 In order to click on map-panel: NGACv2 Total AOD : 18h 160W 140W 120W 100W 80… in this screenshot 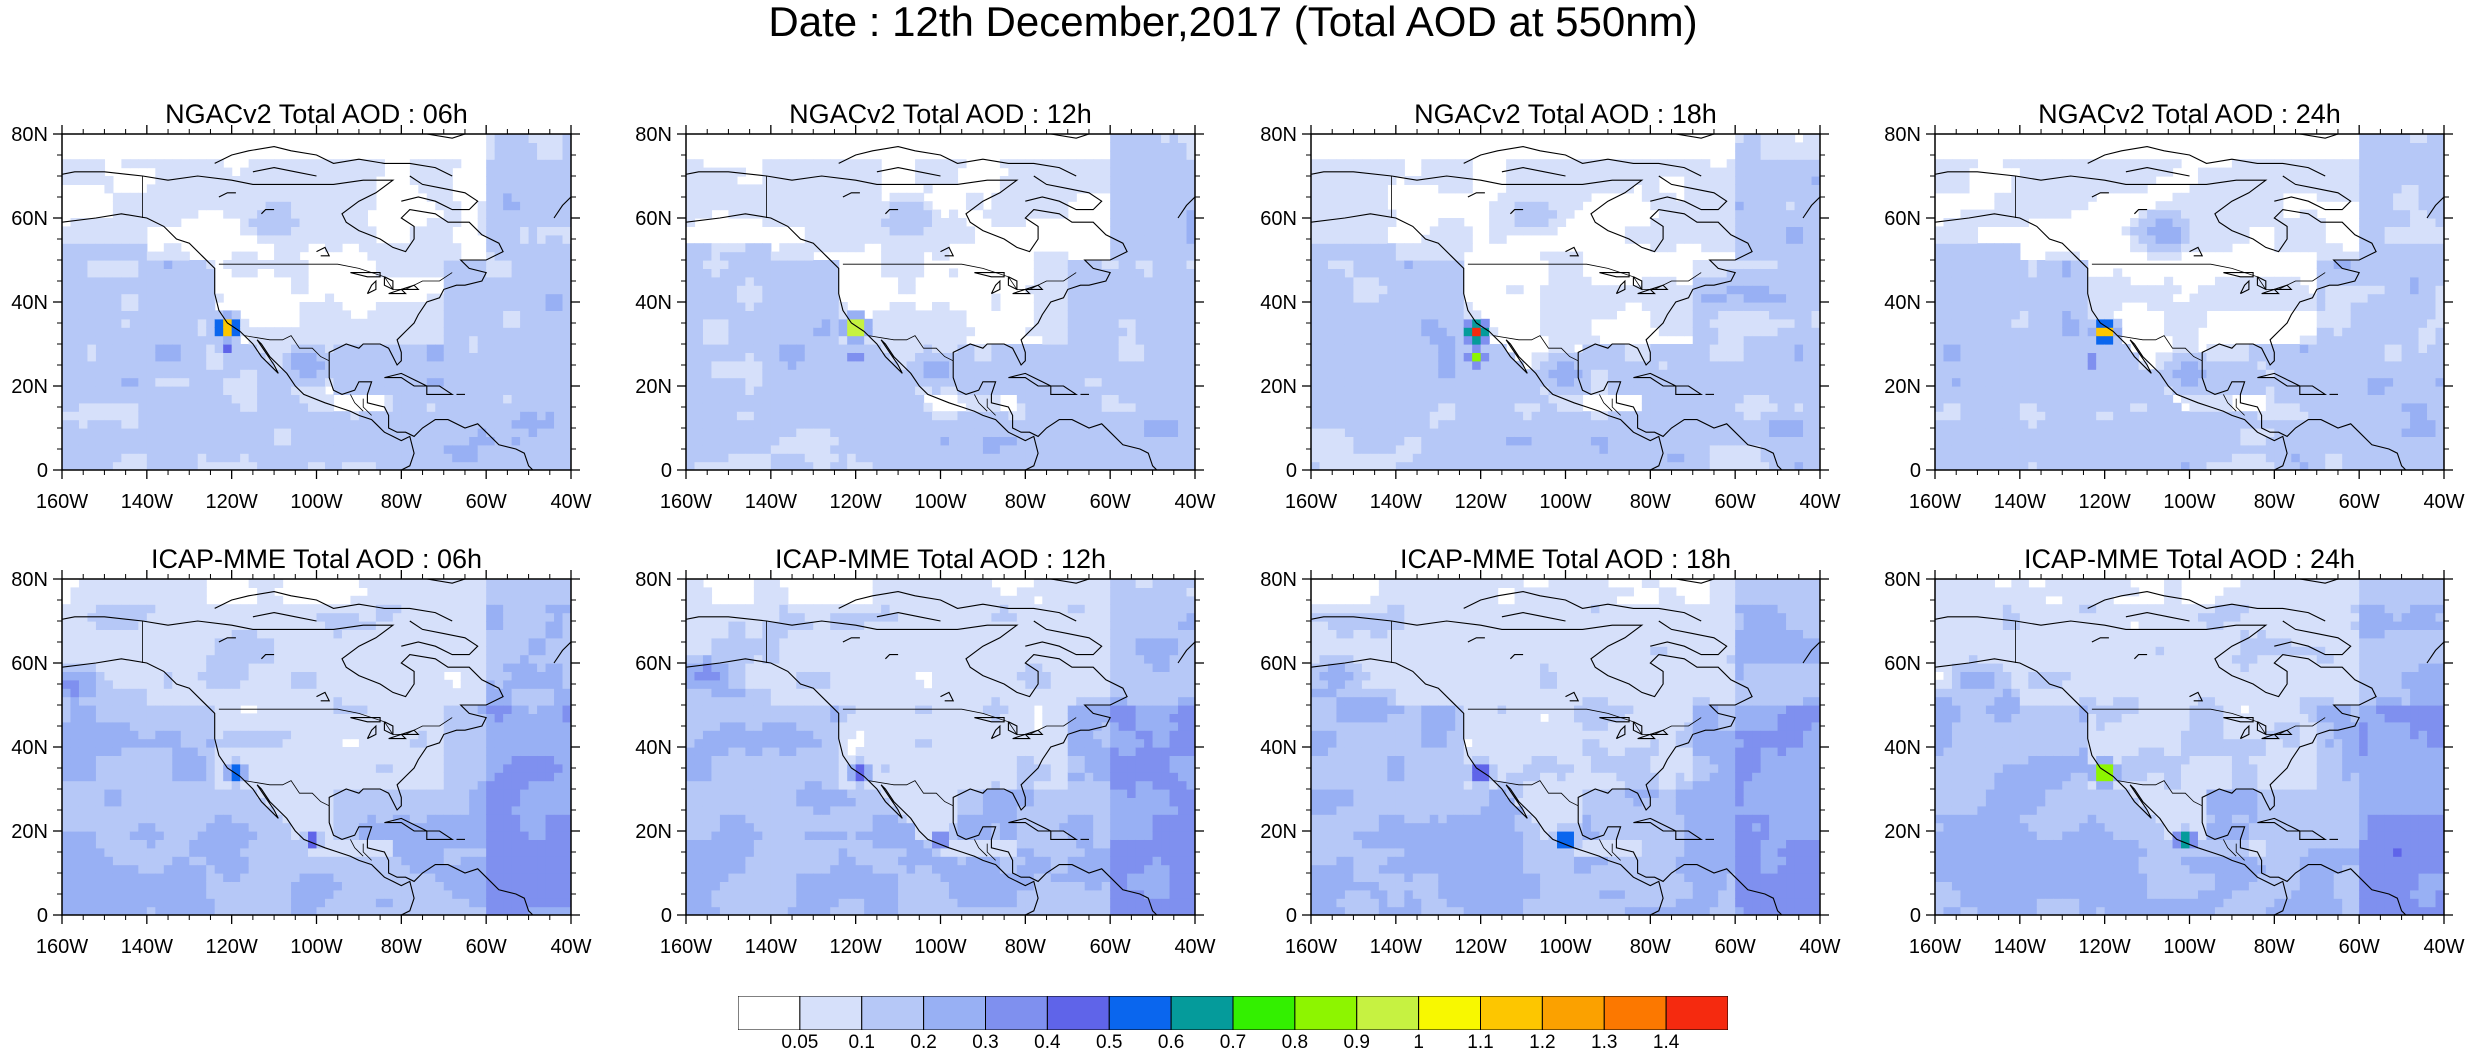, I will do `click(1550, 306)`.